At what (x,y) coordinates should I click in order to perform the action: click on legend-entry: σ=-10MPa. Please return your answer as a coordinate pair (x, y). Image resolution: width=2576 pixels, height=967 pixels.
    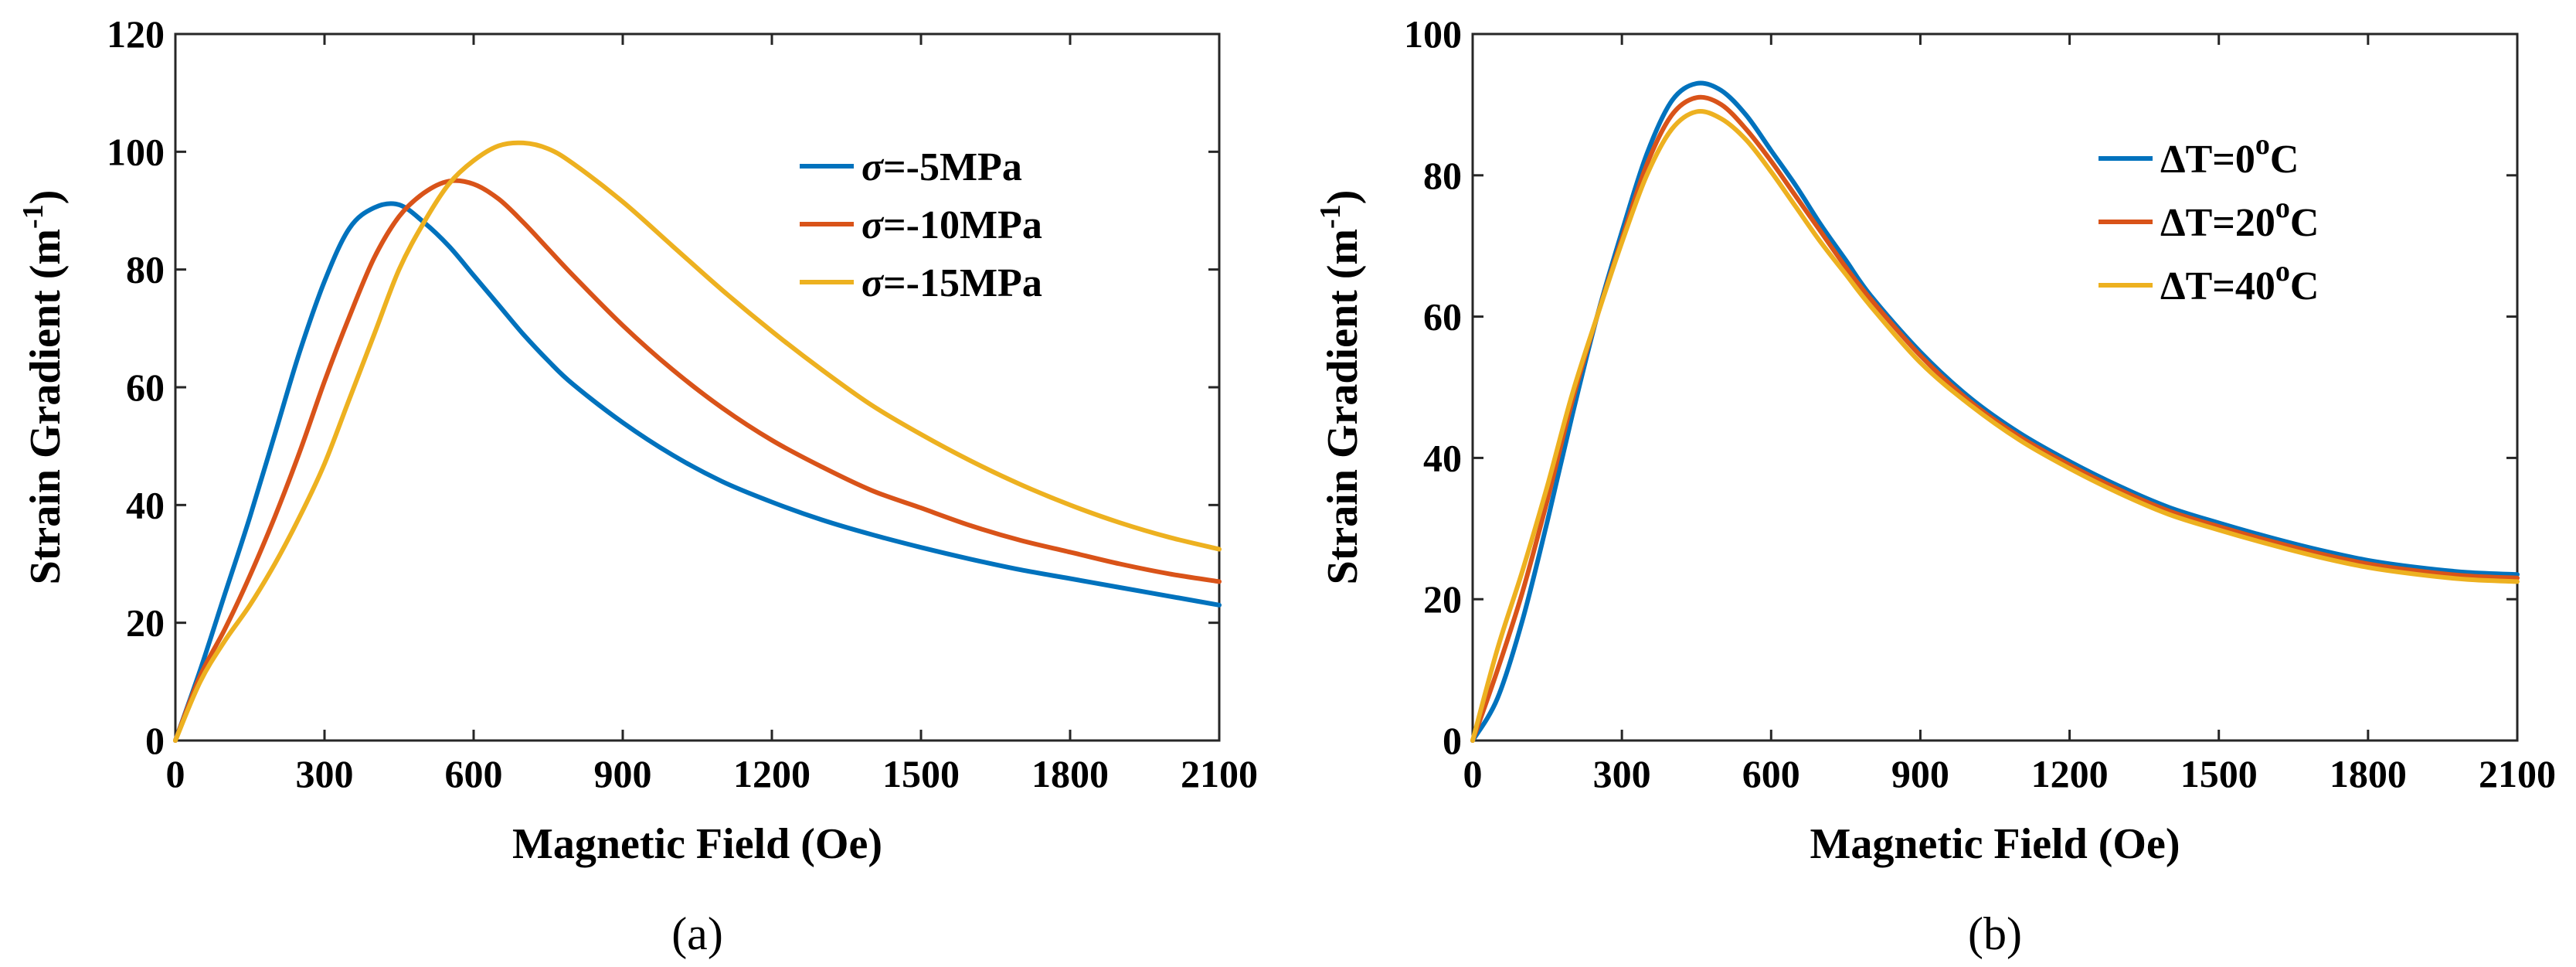
    Looking at the image, I should click on (951, 225).